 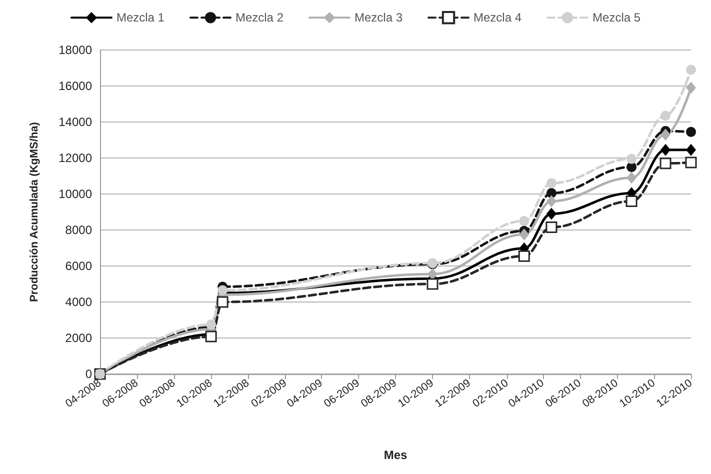 I want to click on legend-label: Mezcla 5, so click(x=616, y=17).